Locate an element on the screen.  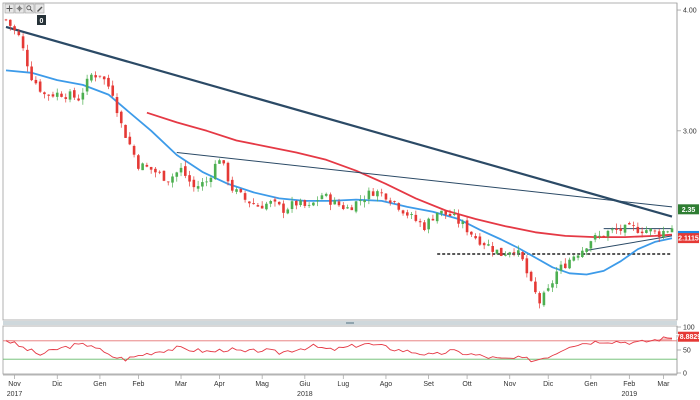
pane-splitter is located at coordinates (340, 323).